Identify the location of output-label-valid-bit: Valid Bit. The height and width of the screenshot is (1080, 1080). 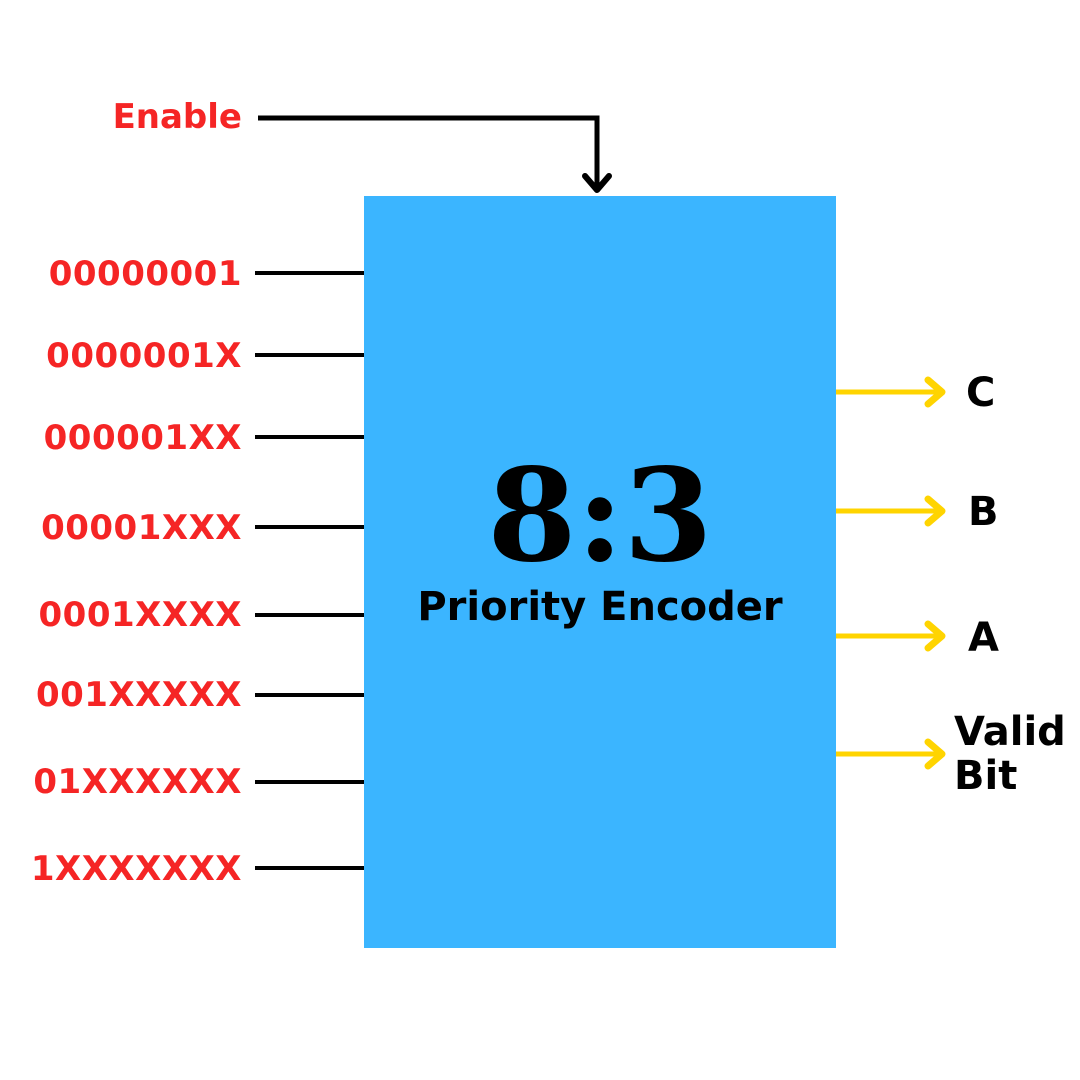
(1010, 754).